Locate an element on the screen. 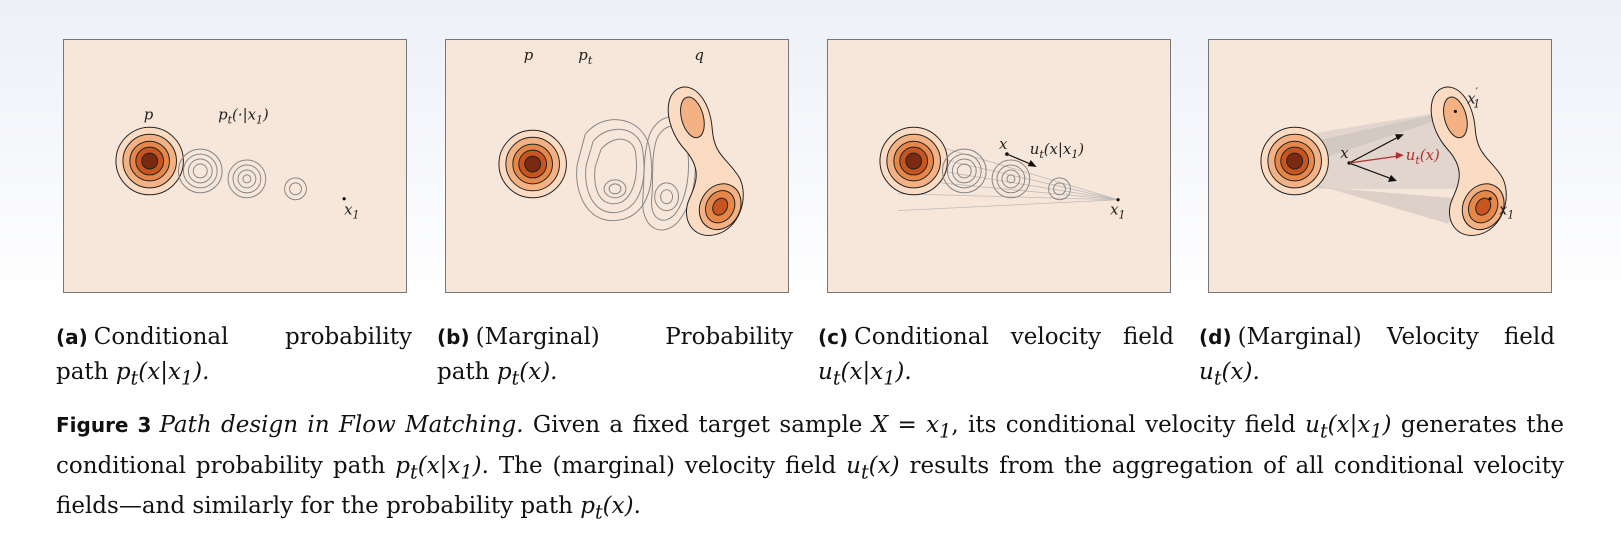  marginal-velocity-arrow is located at coordinates (1373, 159).